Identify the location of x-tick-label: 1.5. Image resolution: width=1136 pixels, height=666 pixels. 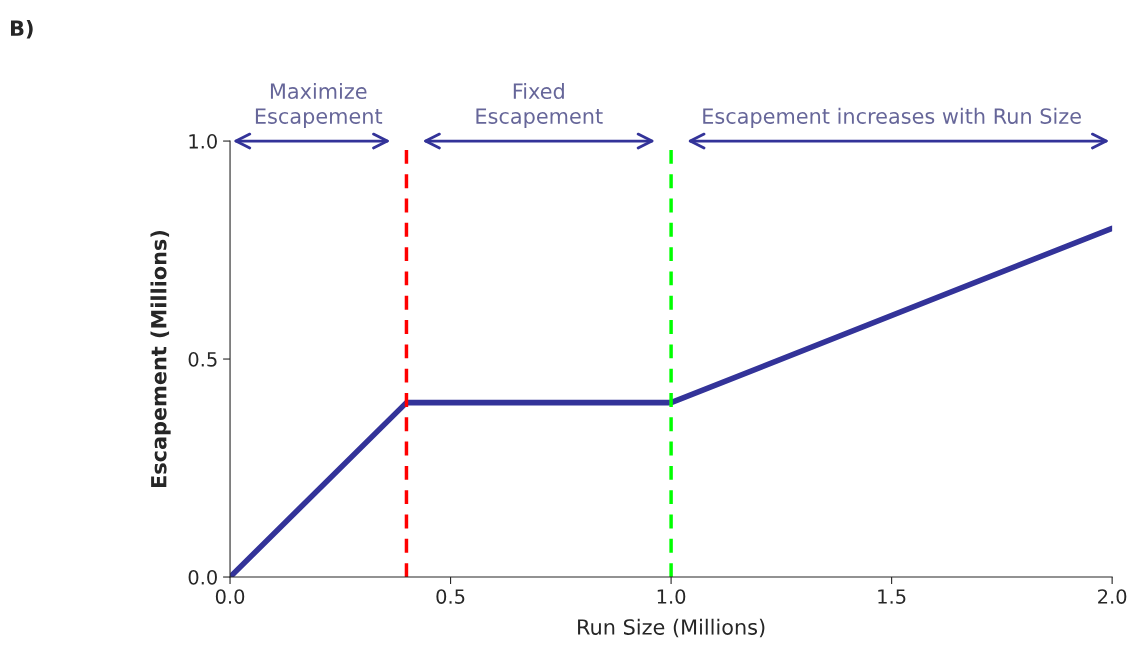
(892, 596).